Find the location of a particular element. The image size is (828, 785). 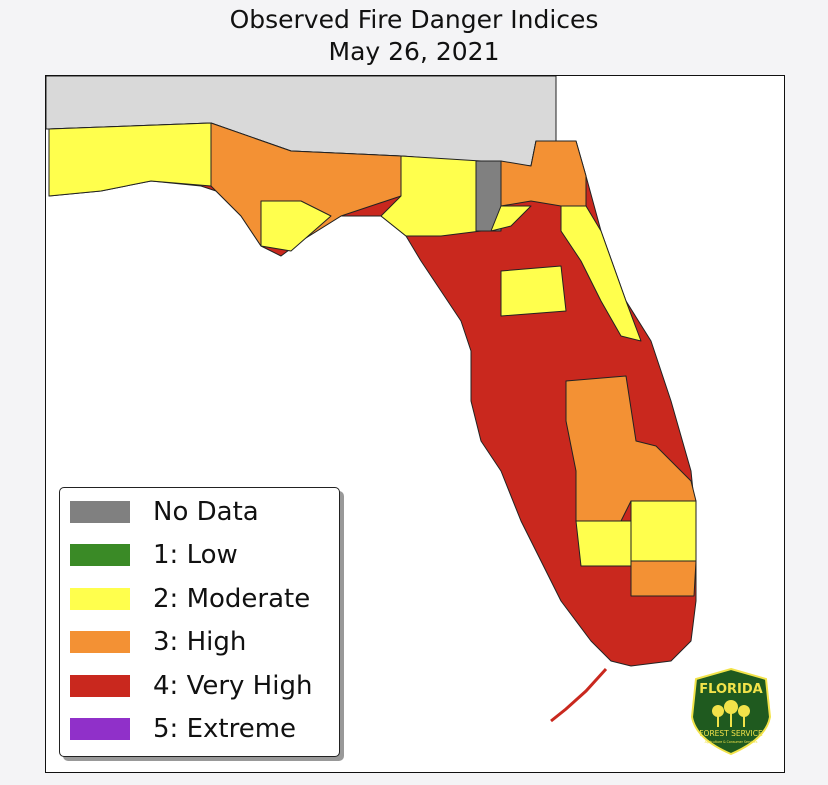

region-moderate-central is located at coordinates (533, 291).